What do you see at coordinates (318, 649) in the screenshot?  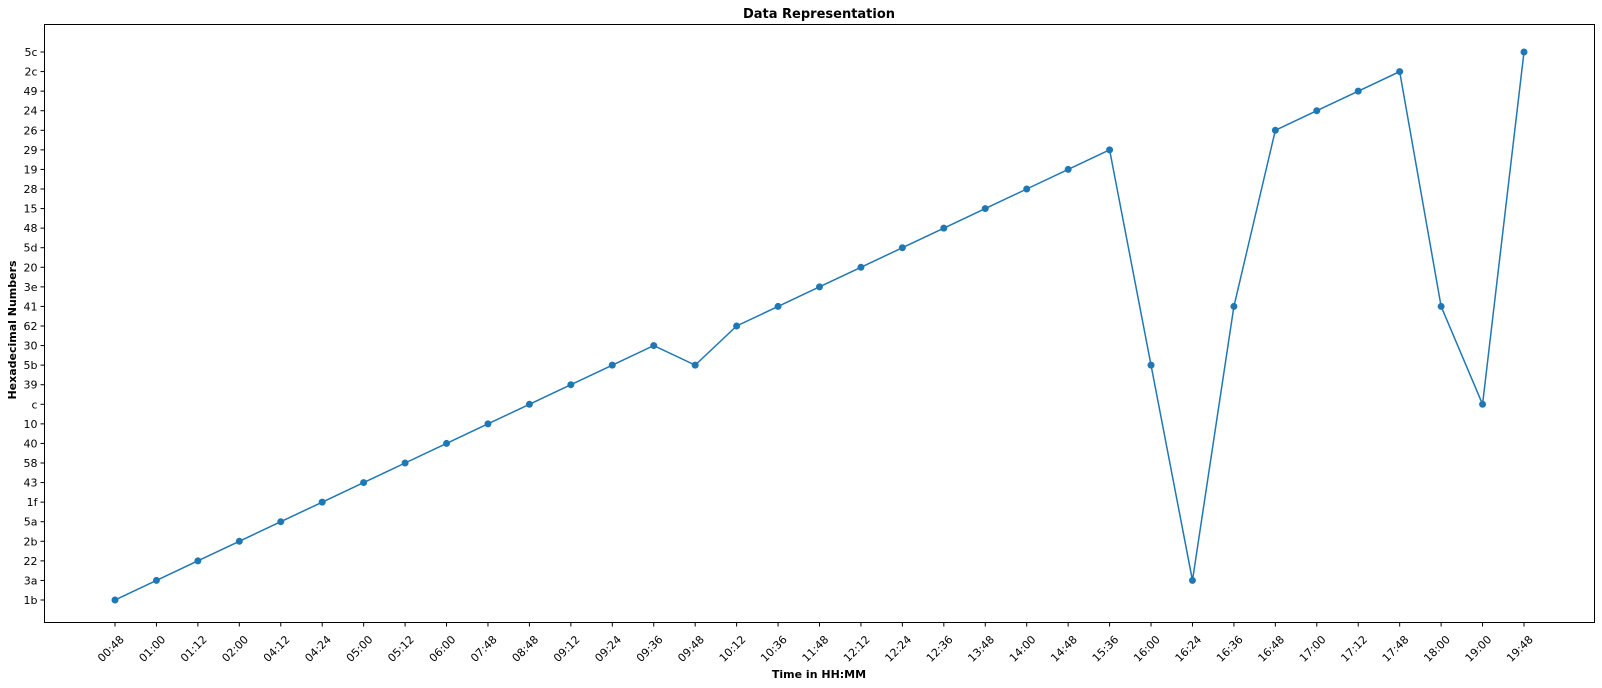 I see `x-tick-label: 04:24` at bounding box center [318, 649].